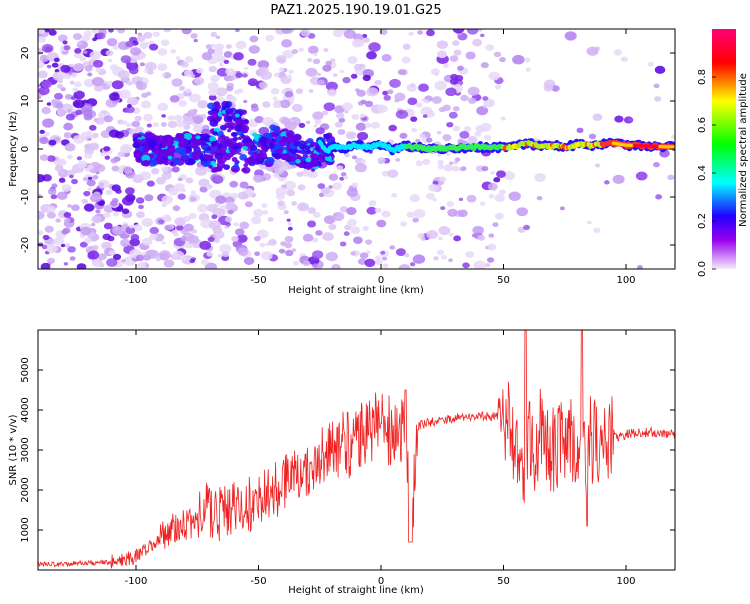 This screenshot has width=750, height=604. Describe the element at coordinates (702, 125) in the screenshot. I see `colorbar-tick-label: 0.6` at that location.